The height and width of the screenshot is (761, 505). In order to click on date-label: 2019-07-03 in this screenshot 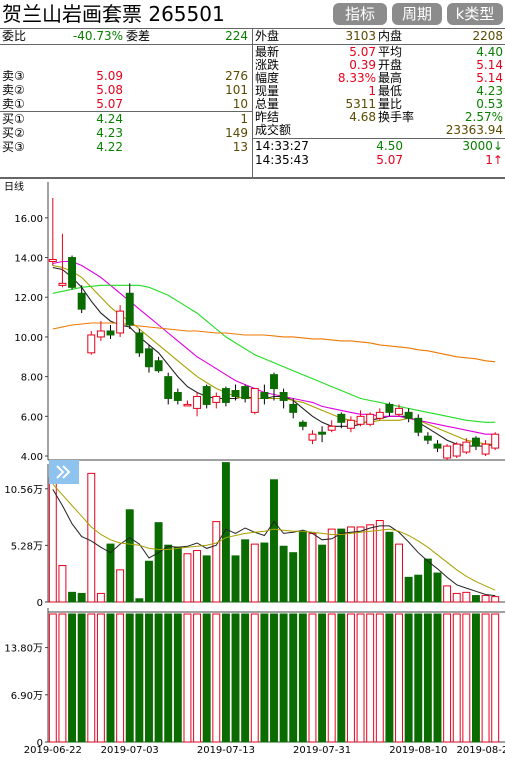, I will do `click(130, 750)`.